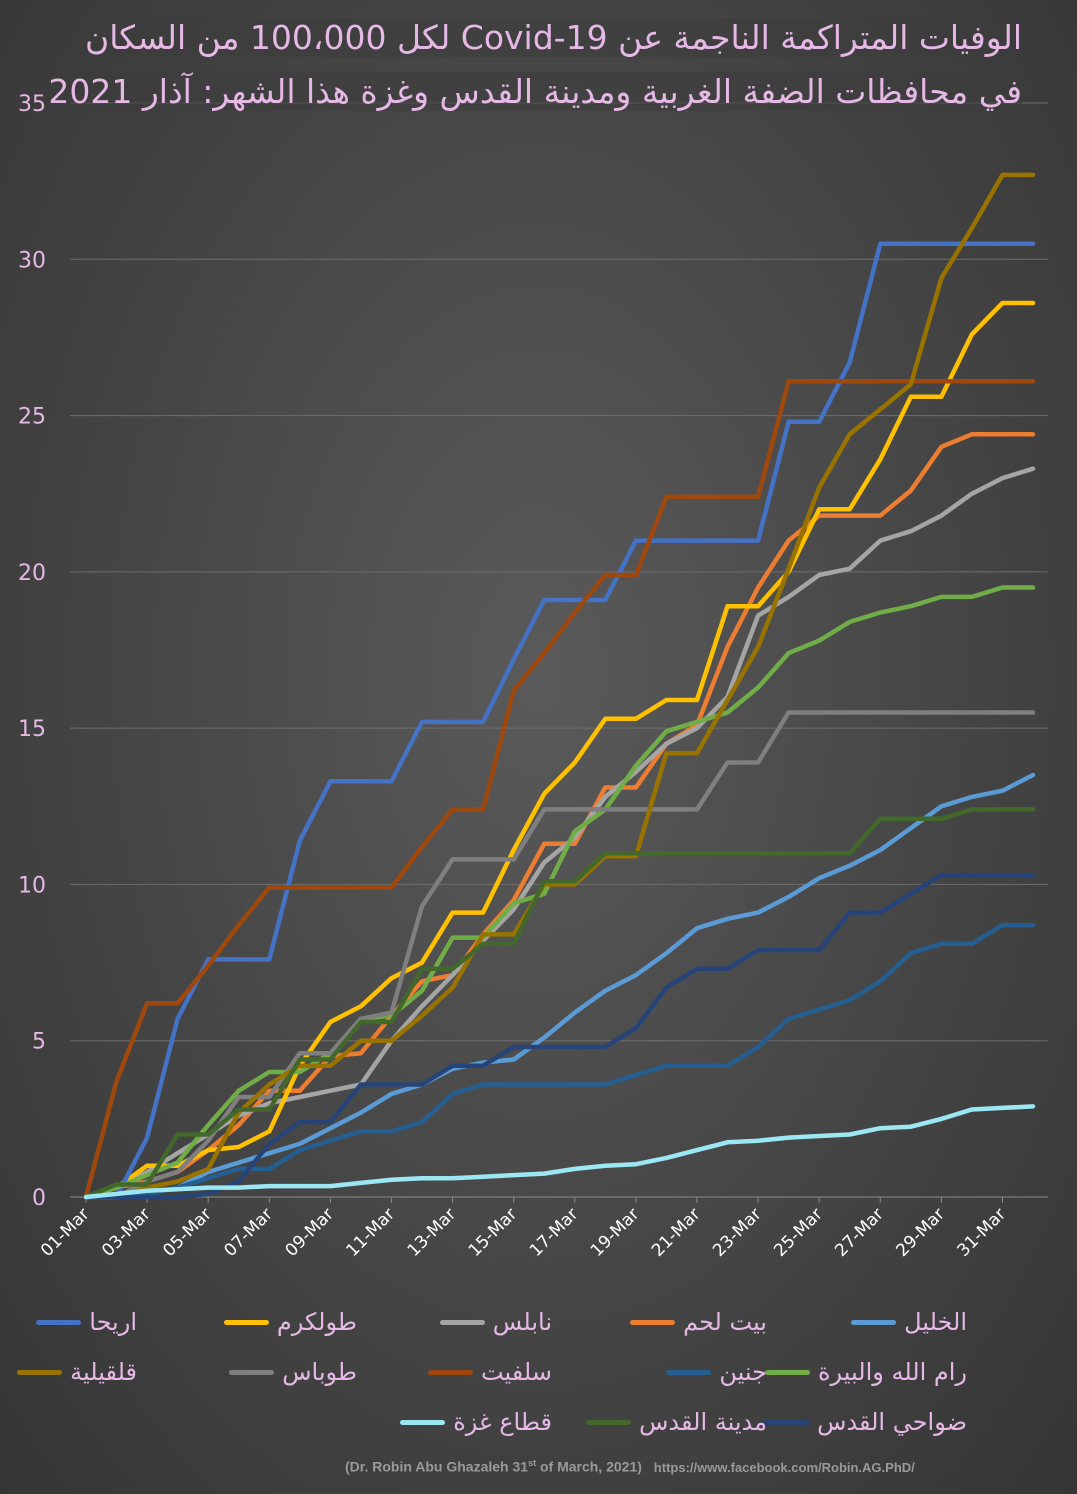  What do you see at coordinates (798, 1232) in the screenshot?
I see `x-tick-label: 25-Mar` at bounding box center [798, 1232].